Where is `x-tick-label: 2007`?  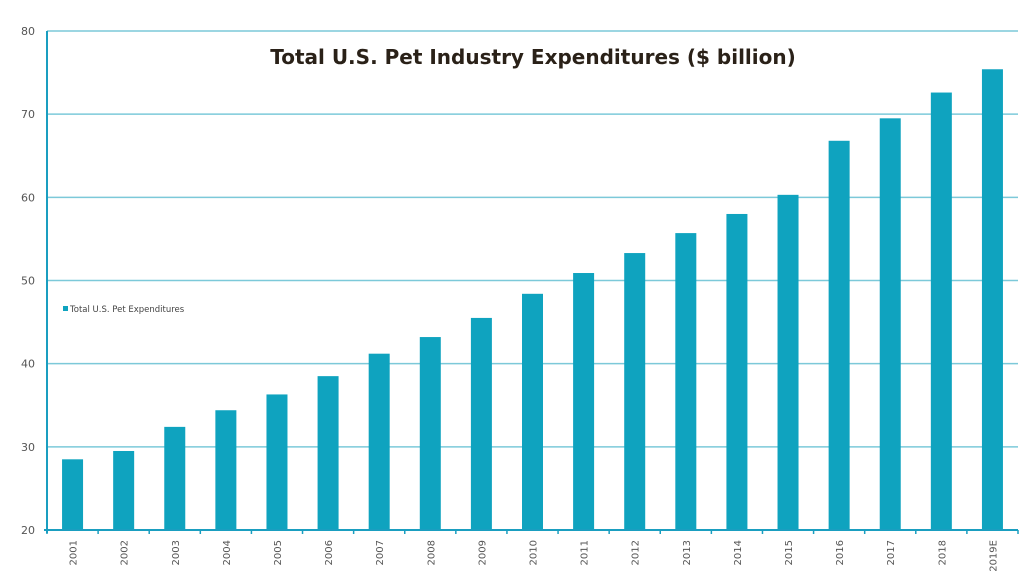
x-tick-label: 2007 is located at coordinates (380, 552).